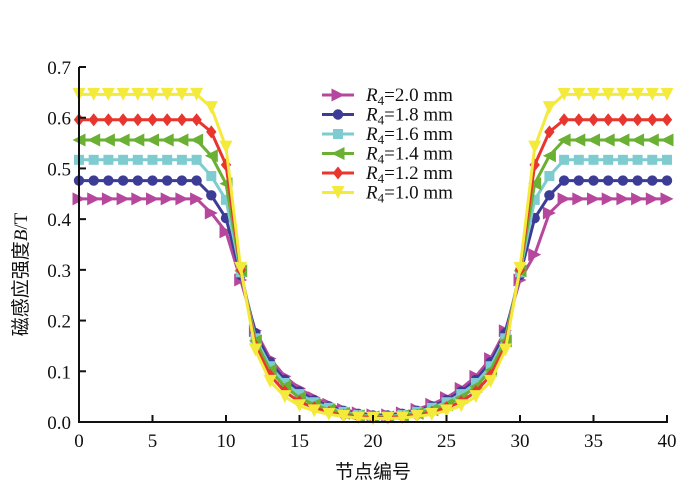  Describe the element at coordinates (338, 173) in the screenshot. I see `legend-marker-diamond-icon` at that location.